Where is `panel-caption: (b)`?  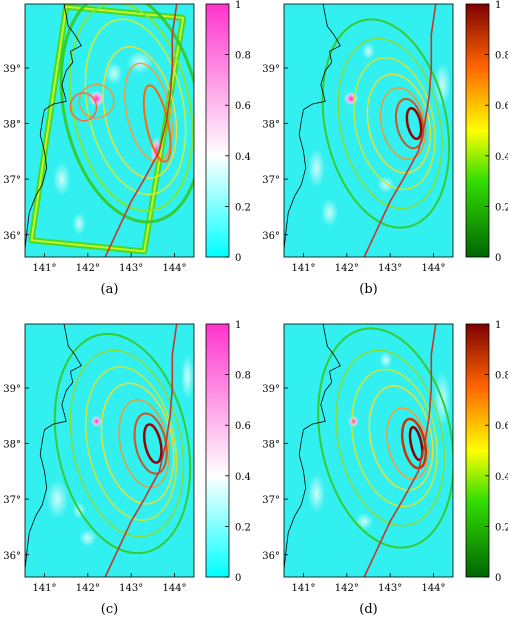
panel-caption: (b) is located at coordinates (368, 289).